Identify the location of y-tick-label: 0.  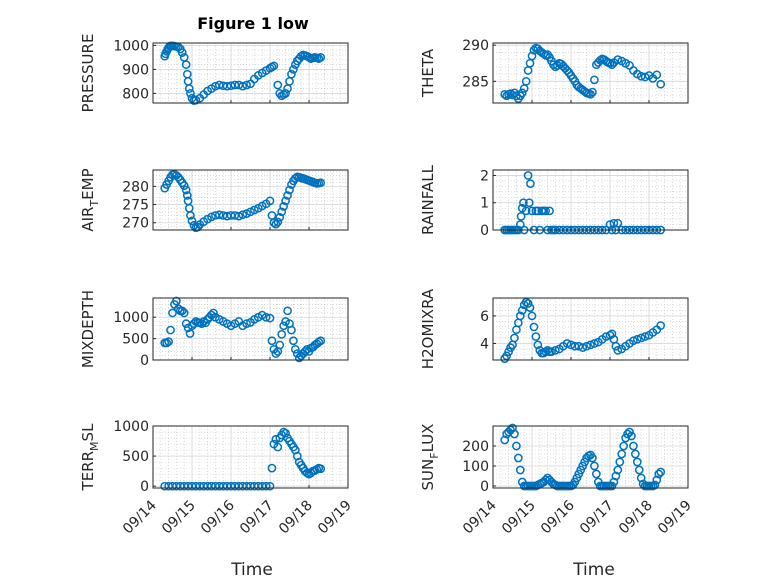
(484, 487).